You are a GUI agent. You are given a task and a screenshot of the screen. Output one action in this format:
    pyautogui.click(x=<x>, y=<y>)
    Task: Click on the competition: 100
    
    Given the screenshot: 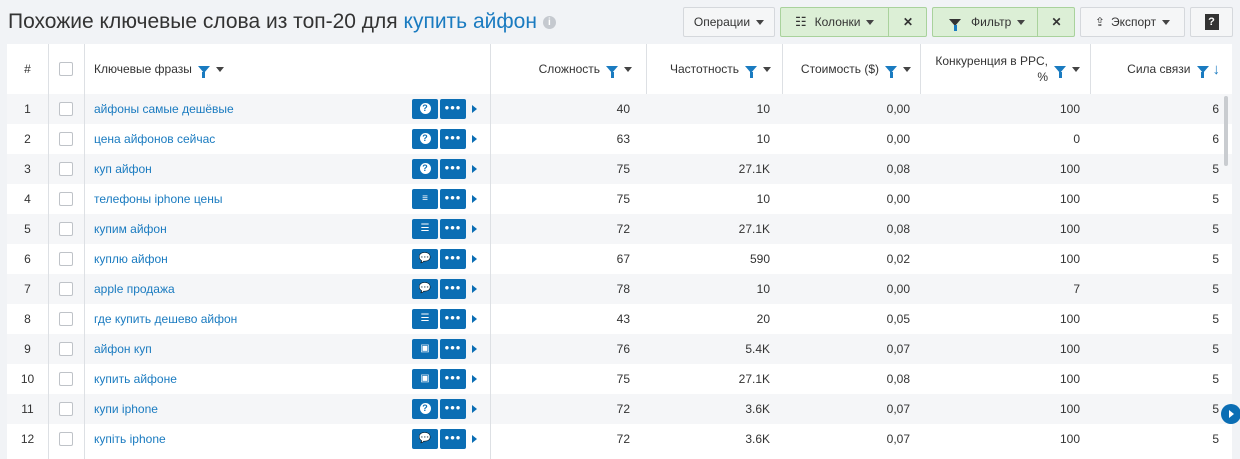 What is the action you would take?
    pyautogui.click(x=1069, y=319)
    